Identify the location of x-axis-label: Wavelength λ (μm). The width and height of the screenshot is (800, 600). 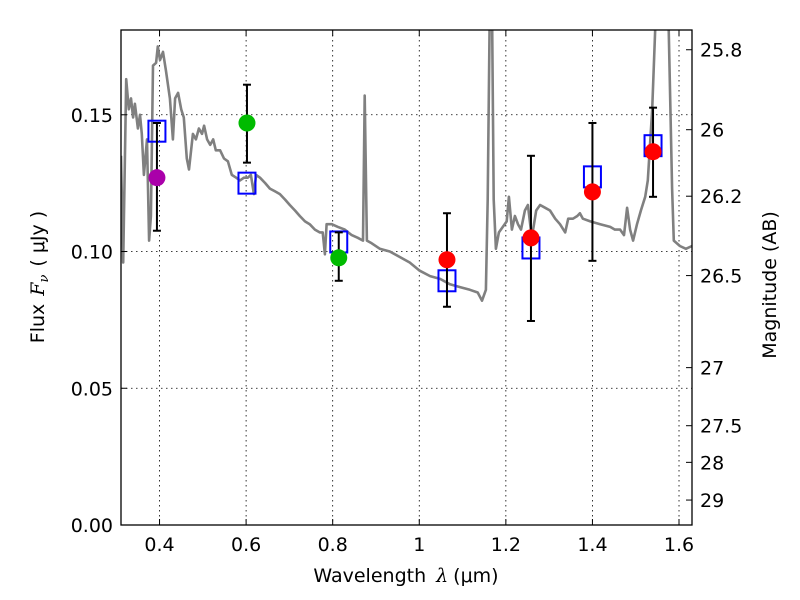
(405, 576).